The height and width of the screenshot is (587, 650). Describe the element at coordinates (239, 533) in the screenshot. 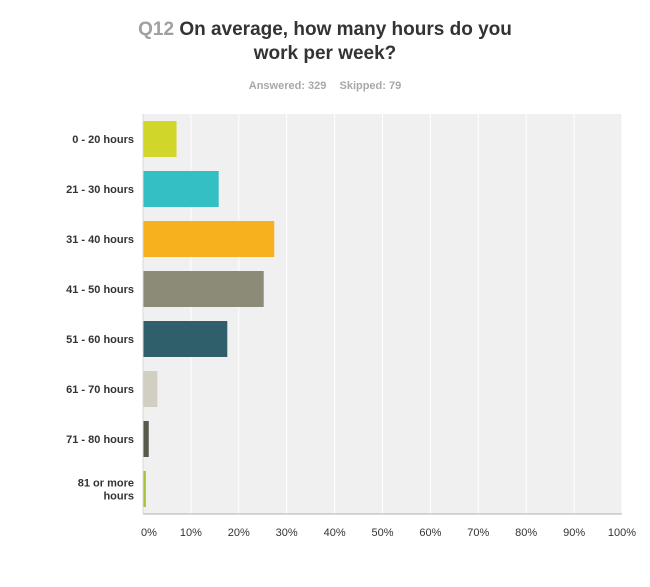

I see `x-tick-label: 20%` at that location.